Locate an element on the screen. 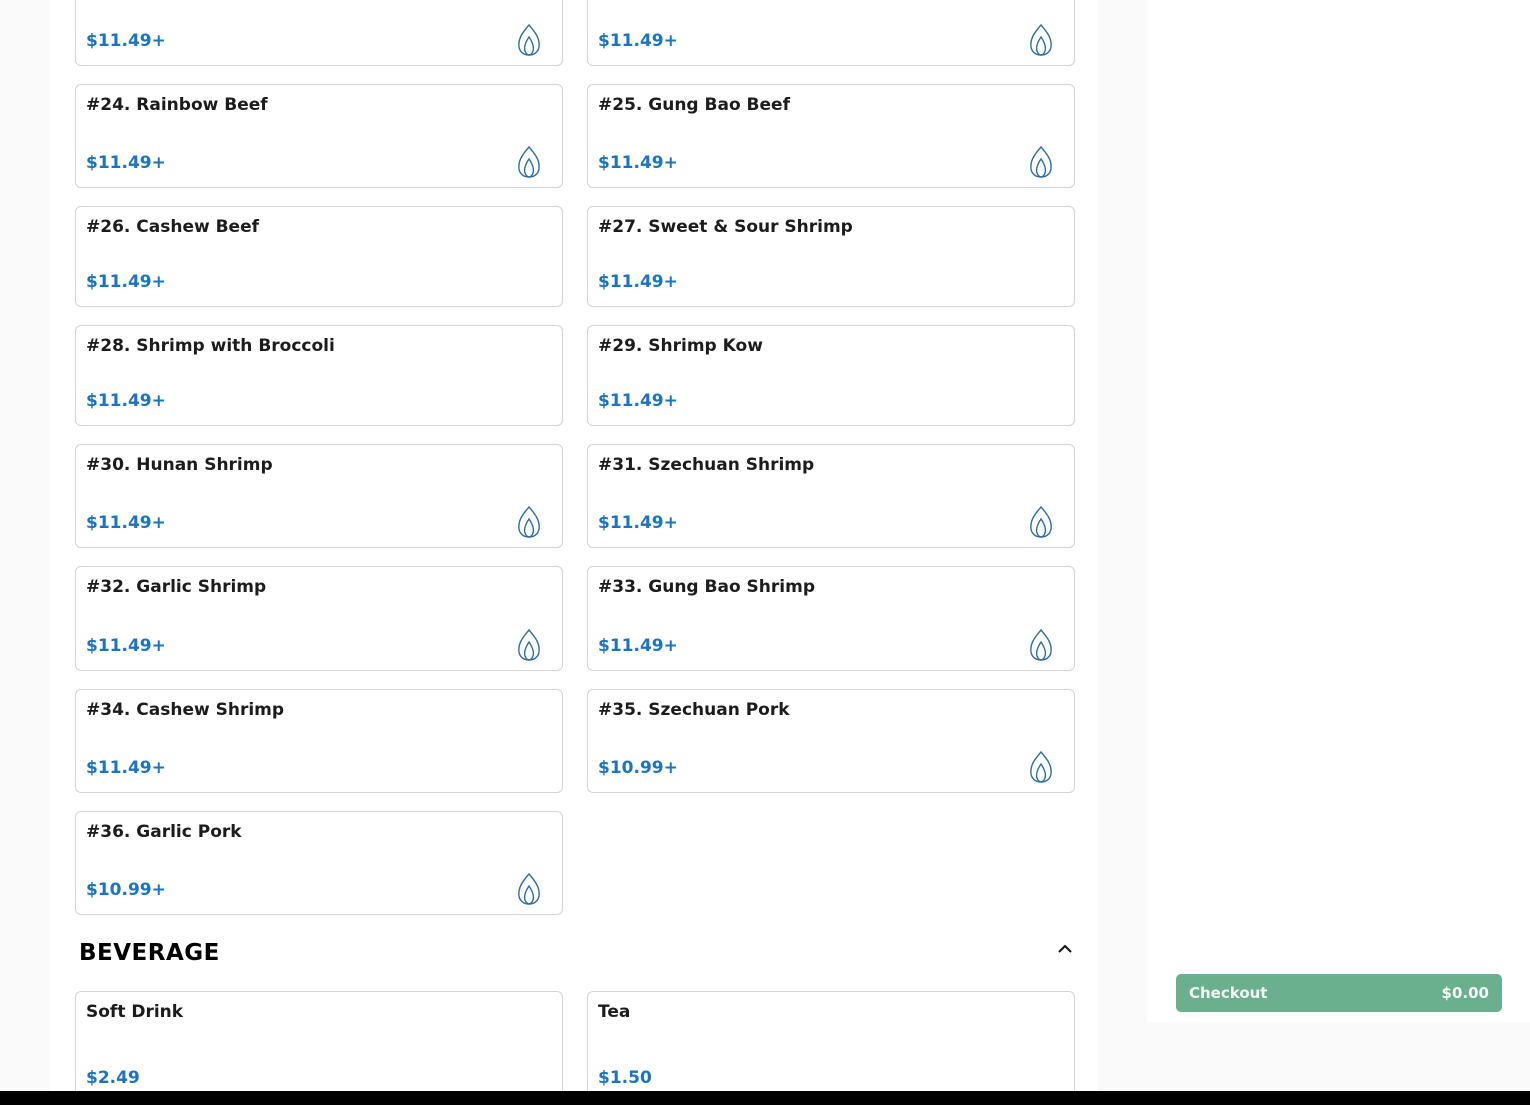 The height and width of the screenshot is (1105, 1530). bottom-bar is located at coordinates (765, 1098).